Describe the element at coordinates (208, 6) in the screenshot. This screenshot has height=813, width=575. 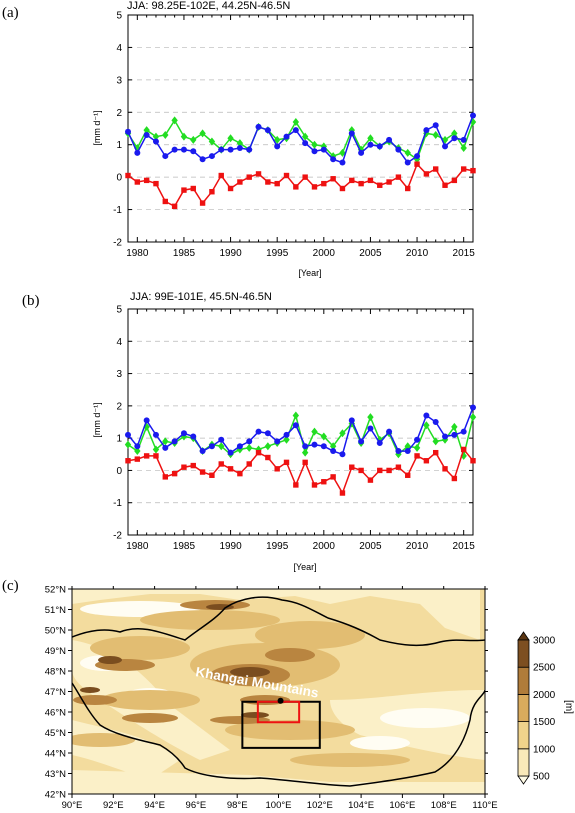
I see `panel-a-title: JJA: 98.25E-102E, 44.25N-46.5N` at that location.